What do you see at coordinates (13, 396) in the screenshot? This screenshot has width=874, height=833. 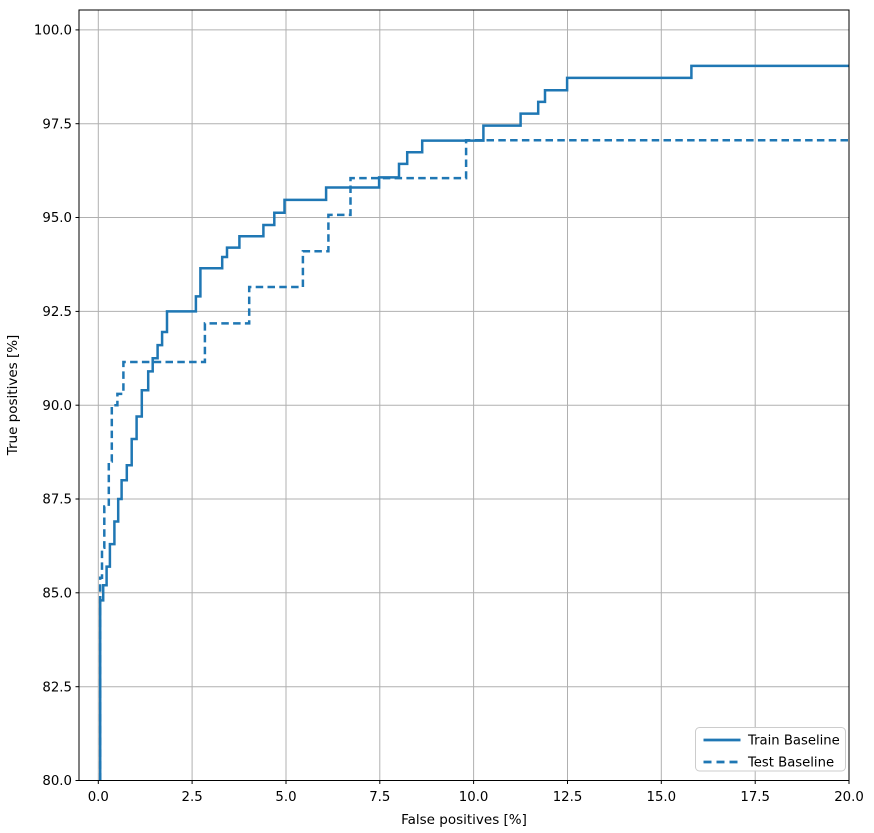 I see `y-axis-label: True positives [%]` at bounding box center [13, 396].